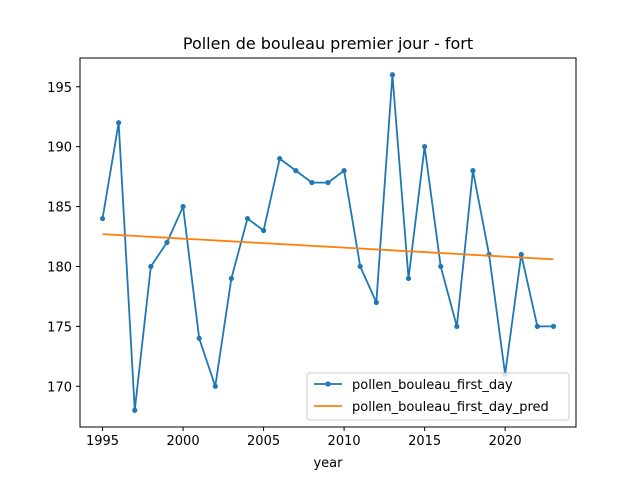 The height and width of the screenshot is (480, 640). I want to click on x-tick-label: 2010, so click(344, 441).